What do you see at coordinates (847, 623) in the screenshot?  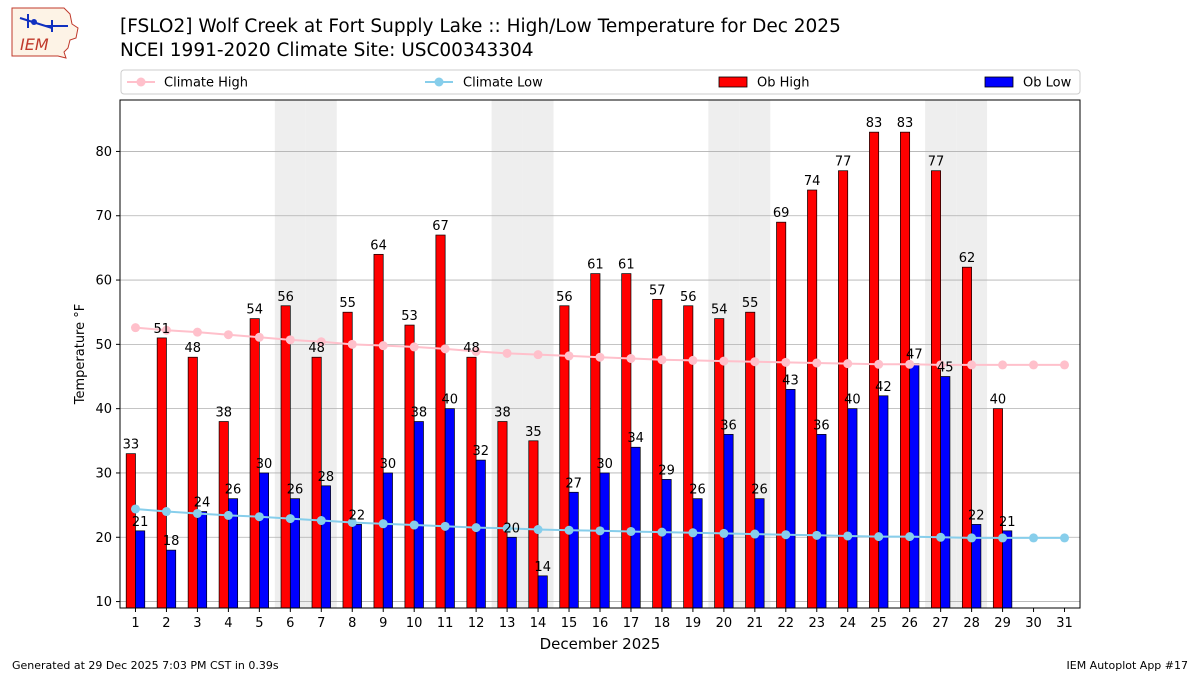 I see `x-tick-label: 24` at bounding box center [847, 623].